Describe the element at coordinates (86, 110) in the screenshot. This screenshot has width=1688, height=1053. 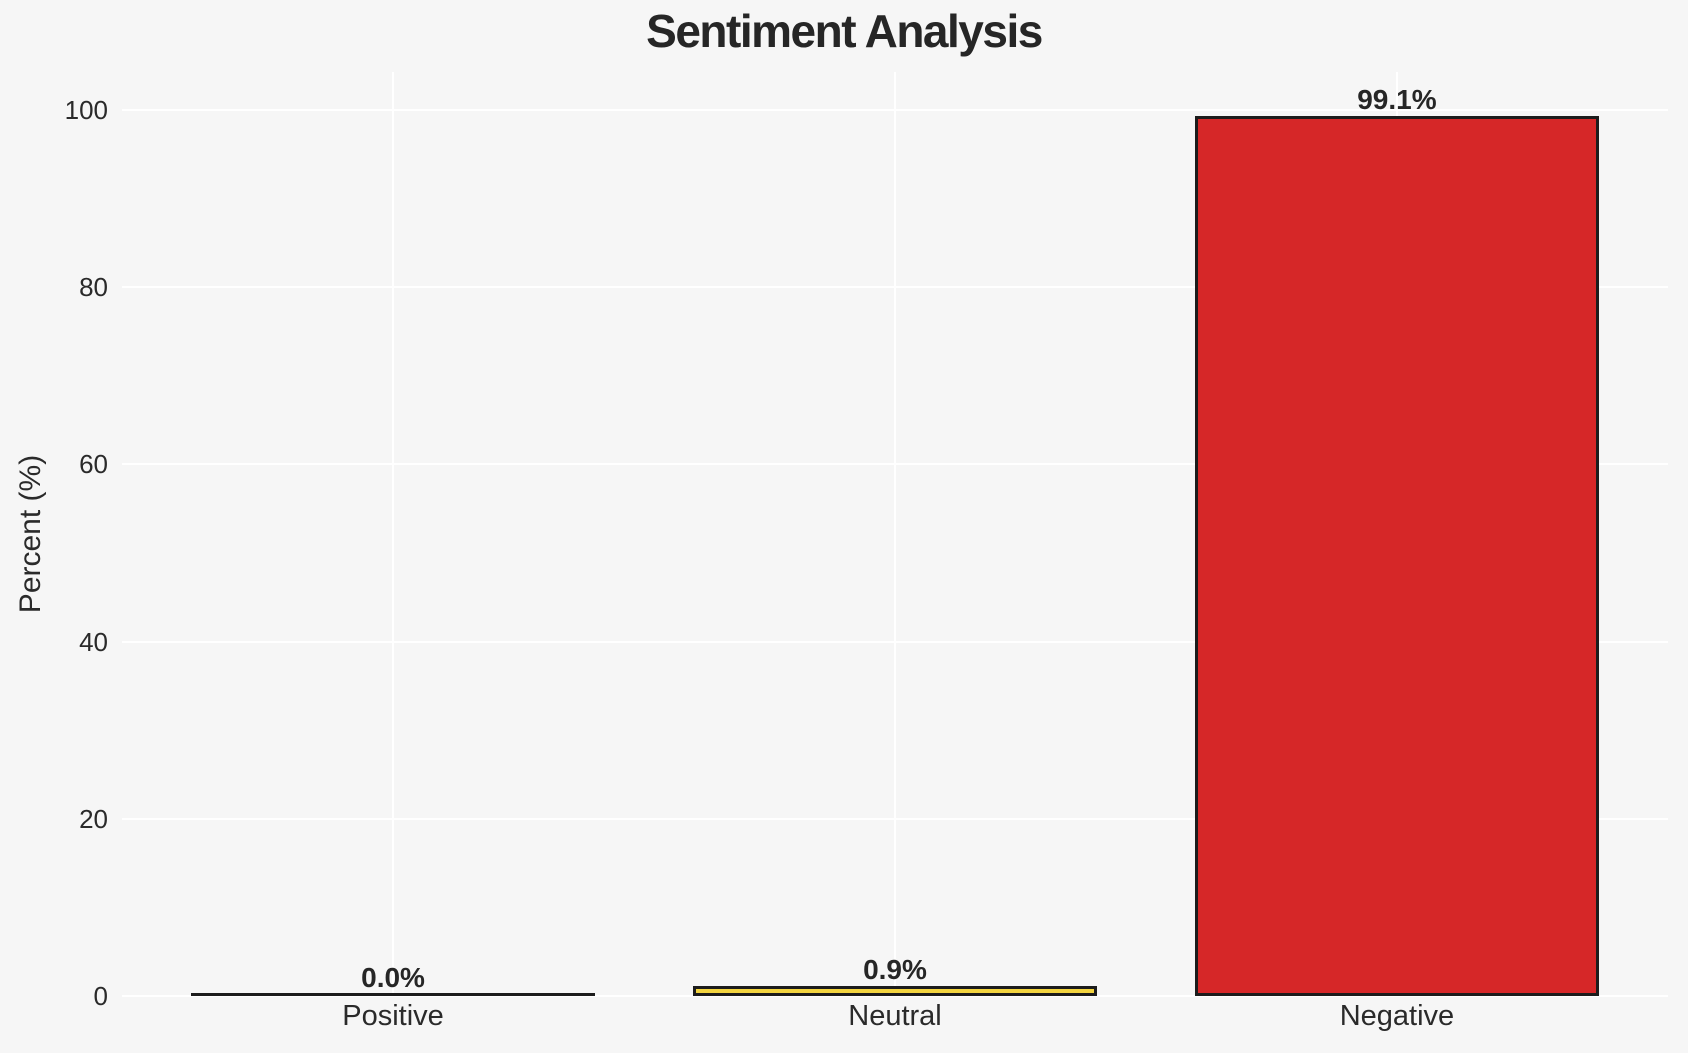
I see `y-tick-label: 100` at that location.